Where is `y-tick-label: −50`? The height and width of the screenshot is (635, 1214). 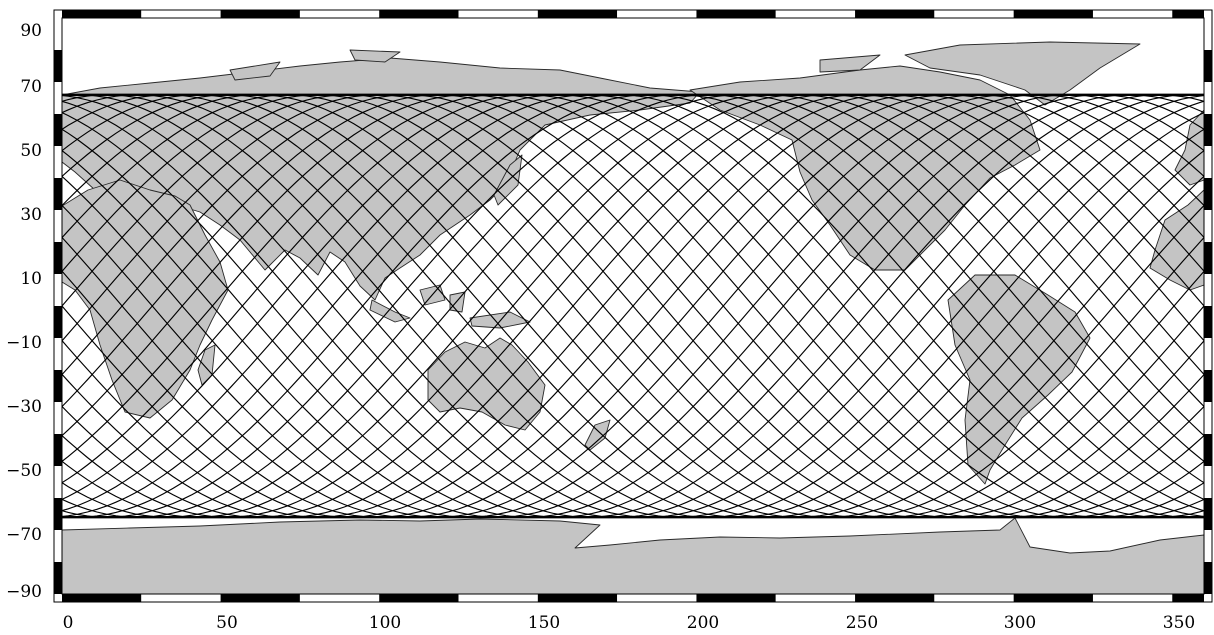
y-tick-label: −50 is located at coordinates (24, 471).